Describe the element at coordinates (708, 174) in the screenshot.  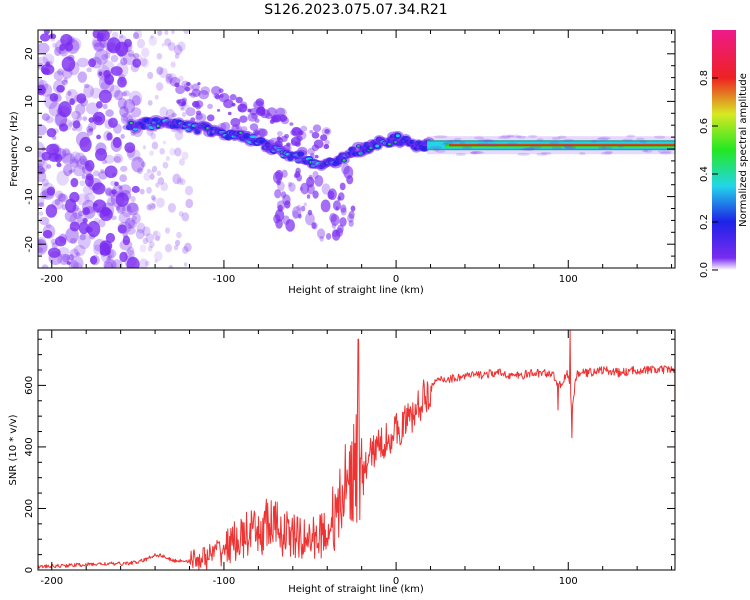
I see `colorbar-ticks: 0.0 0.2 0.4 0.6 0.8` at that location.